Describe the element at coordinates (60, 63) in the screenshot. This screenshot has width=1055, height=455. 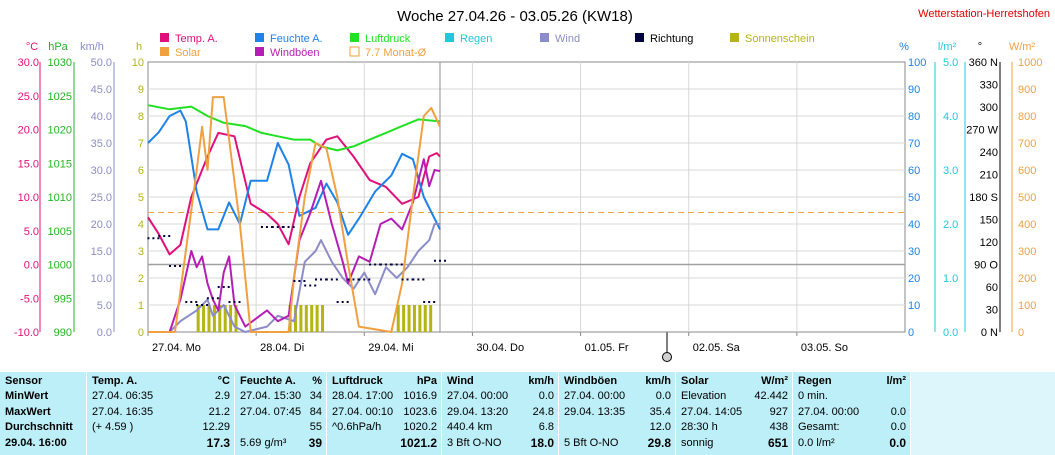
I see `hpa-tick: 1030` at that location.